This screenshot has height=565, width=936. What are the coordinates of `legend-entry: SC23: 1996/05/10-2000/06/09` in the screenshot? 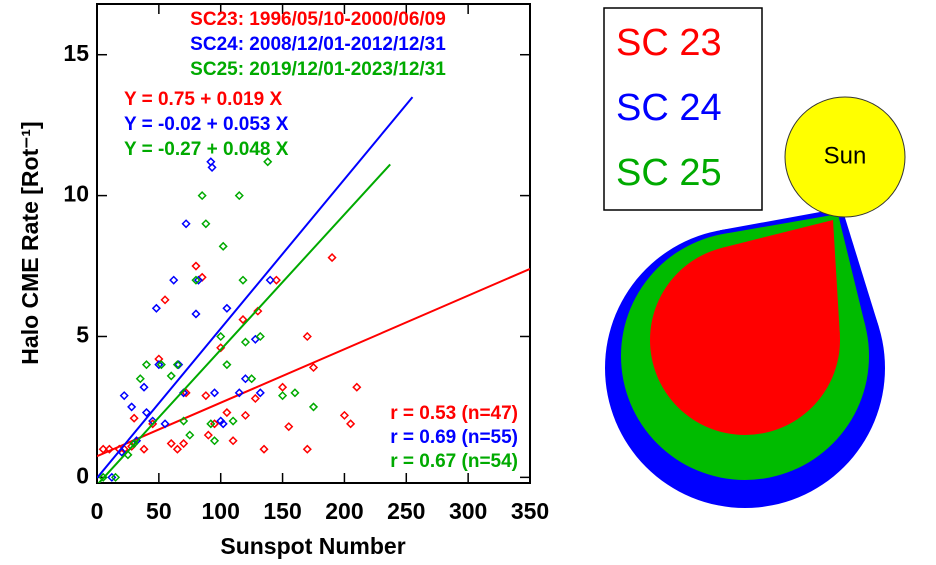 It's located at (318, 19).